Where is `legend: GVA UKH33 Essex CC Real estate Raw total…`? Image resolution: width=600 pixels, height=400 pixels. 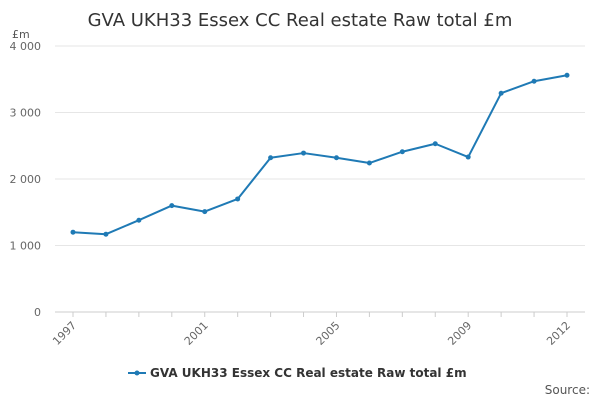 legend: GVA UKH33 Essex CC Real estate Raw total… is located at coordinates (297, 373).